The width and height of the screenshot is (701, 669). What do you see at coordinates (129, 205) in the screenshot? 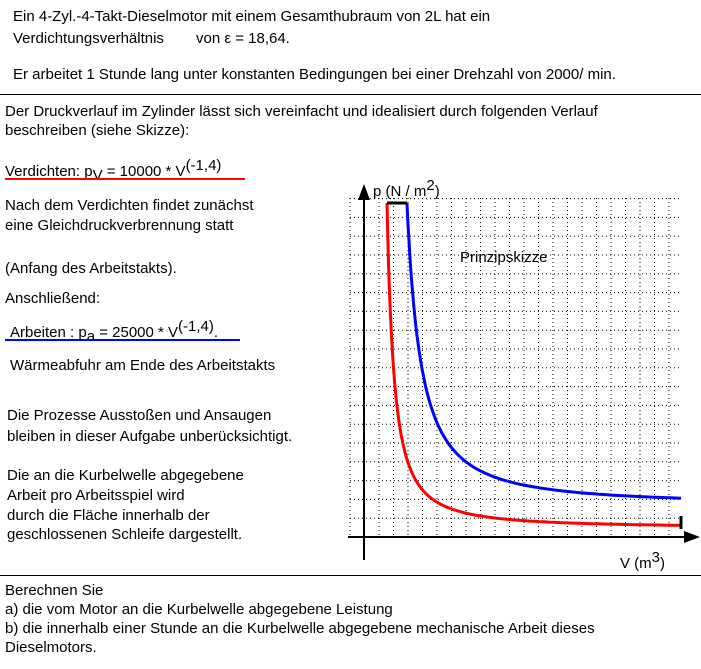
I see `combustion-line-1: Nach dem Verdichten findet zunächst` at bounding box center [129, 205].